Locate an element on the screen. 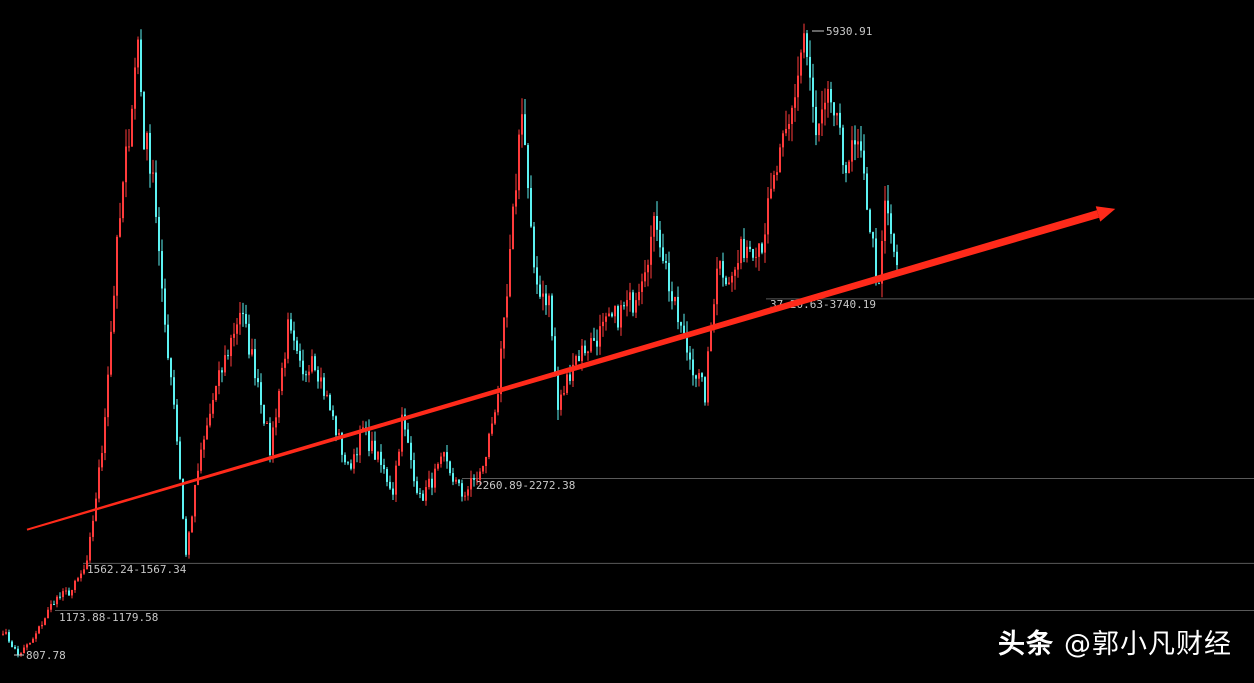 The width and height of the screenshot is (1254, 683). level-label: 5930.91 is located at coordinates (849, 31).